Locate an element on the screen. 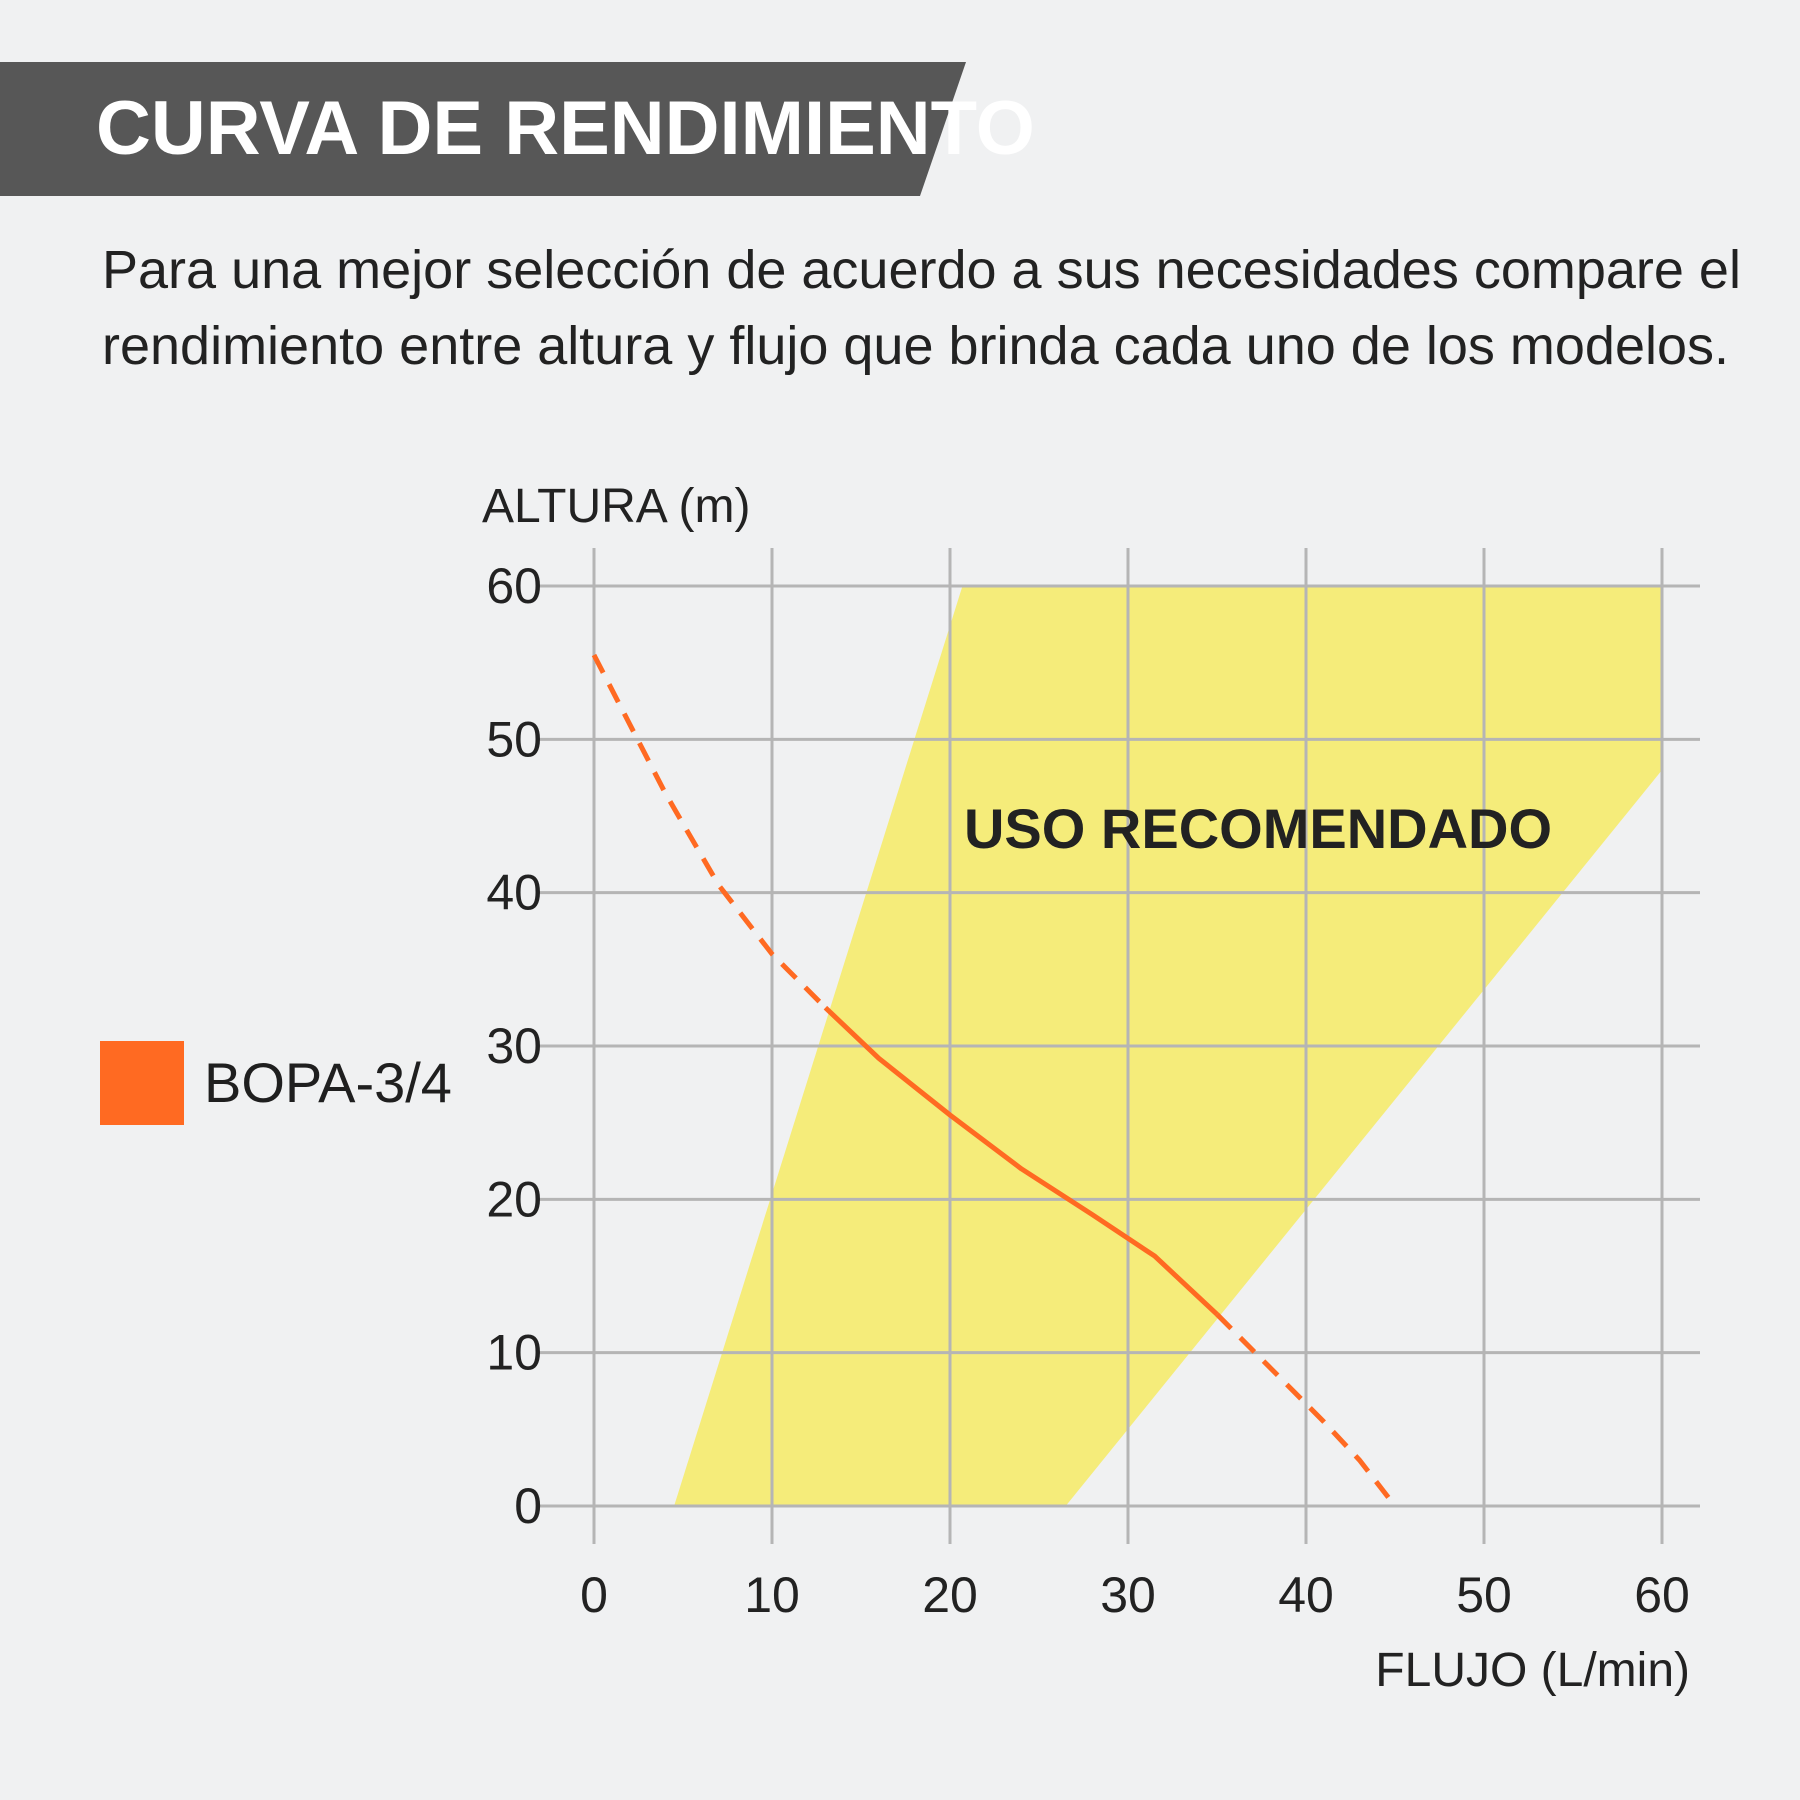 The height and width of the screenshot is (1800, 1800). header-band-shape is located at coordinates (483, 129).